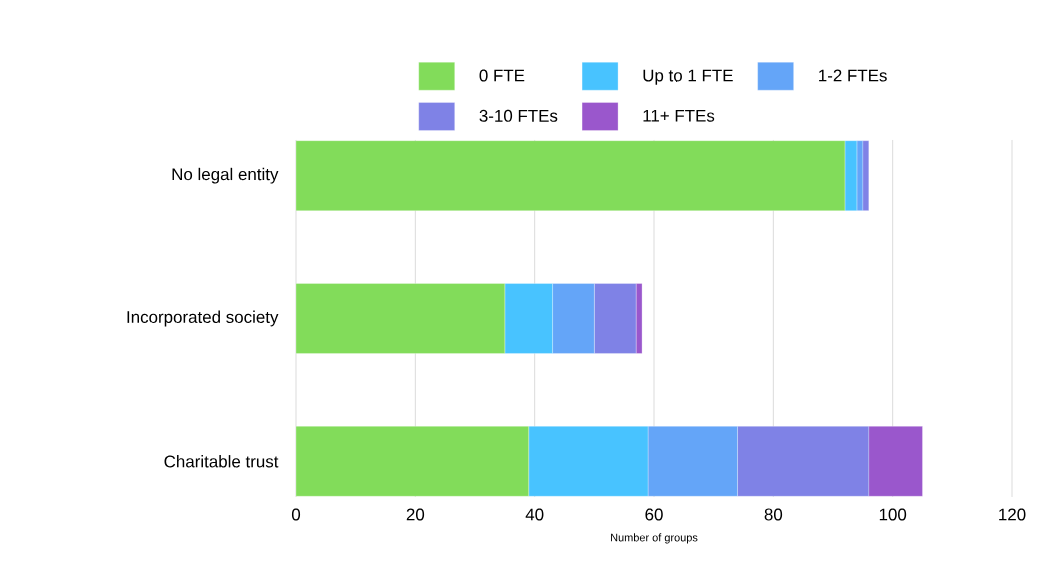 The width and height of the screenshot is (1039, 583). I want to click on legend-label: Up to 1 FTE, so click(688, 77).